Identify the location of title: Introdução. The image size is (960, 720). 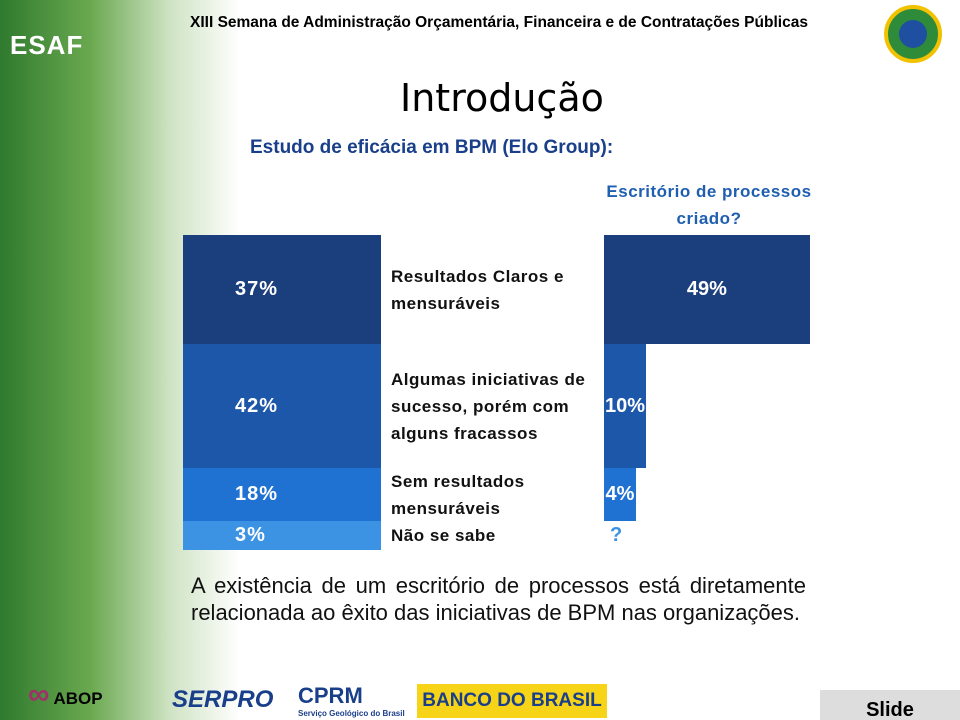
(502, 98).